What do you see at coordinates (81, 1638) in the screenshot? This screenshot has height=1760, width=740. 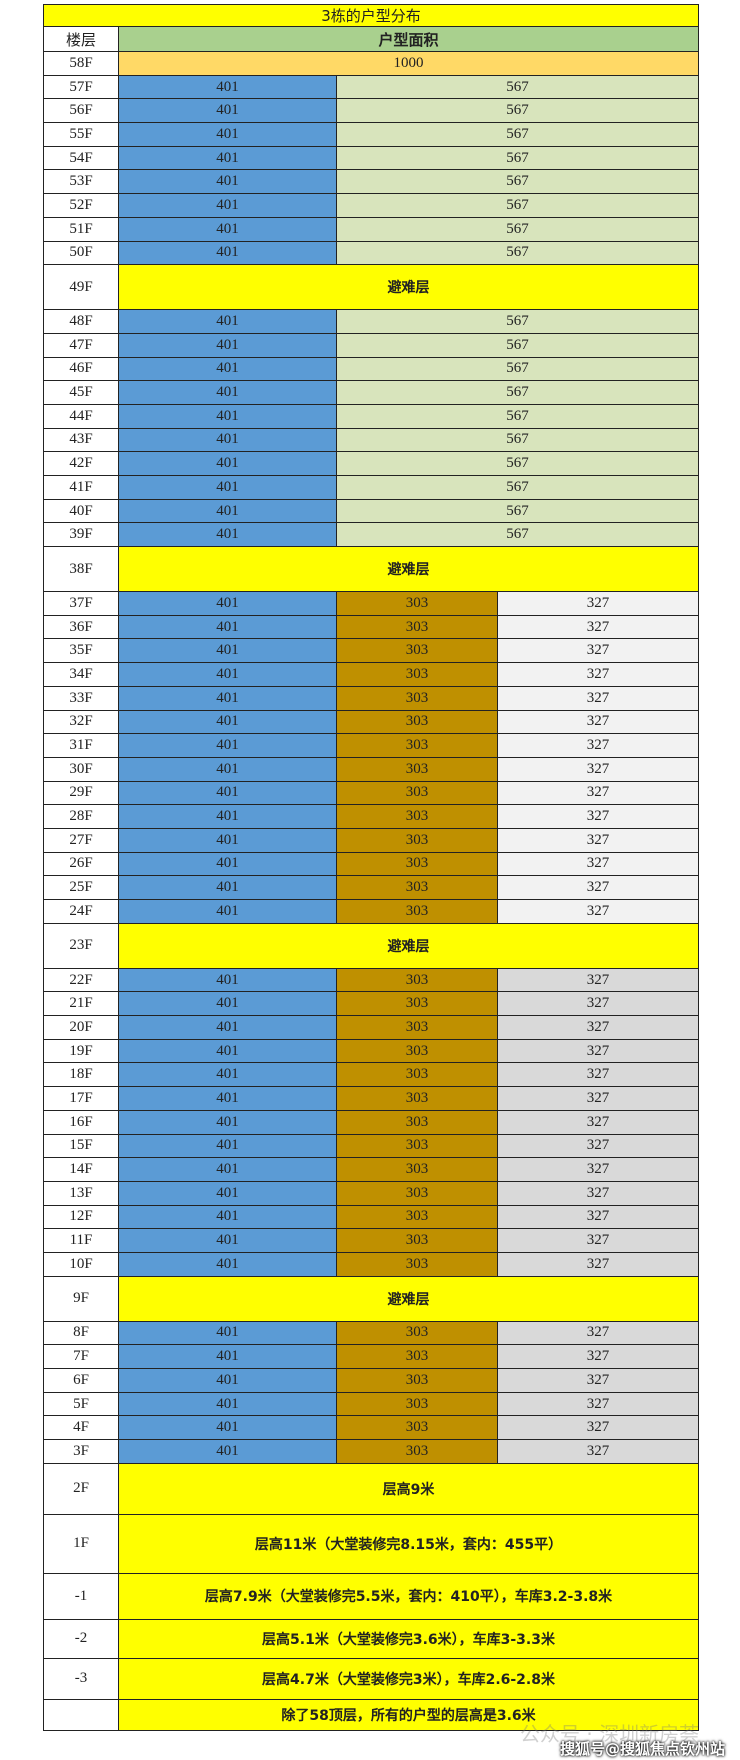 I see `floor-label: -2` at bounding box center [81, 1638].